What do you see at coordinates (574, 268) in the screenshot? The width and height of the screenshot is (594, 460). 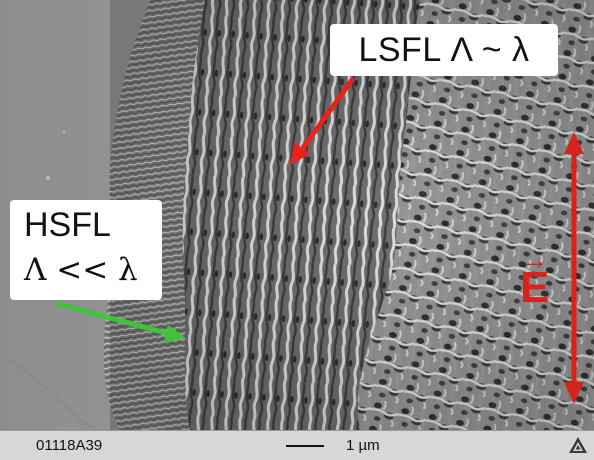 I see `efield-double-arrow` at bounding box center [574, 268].